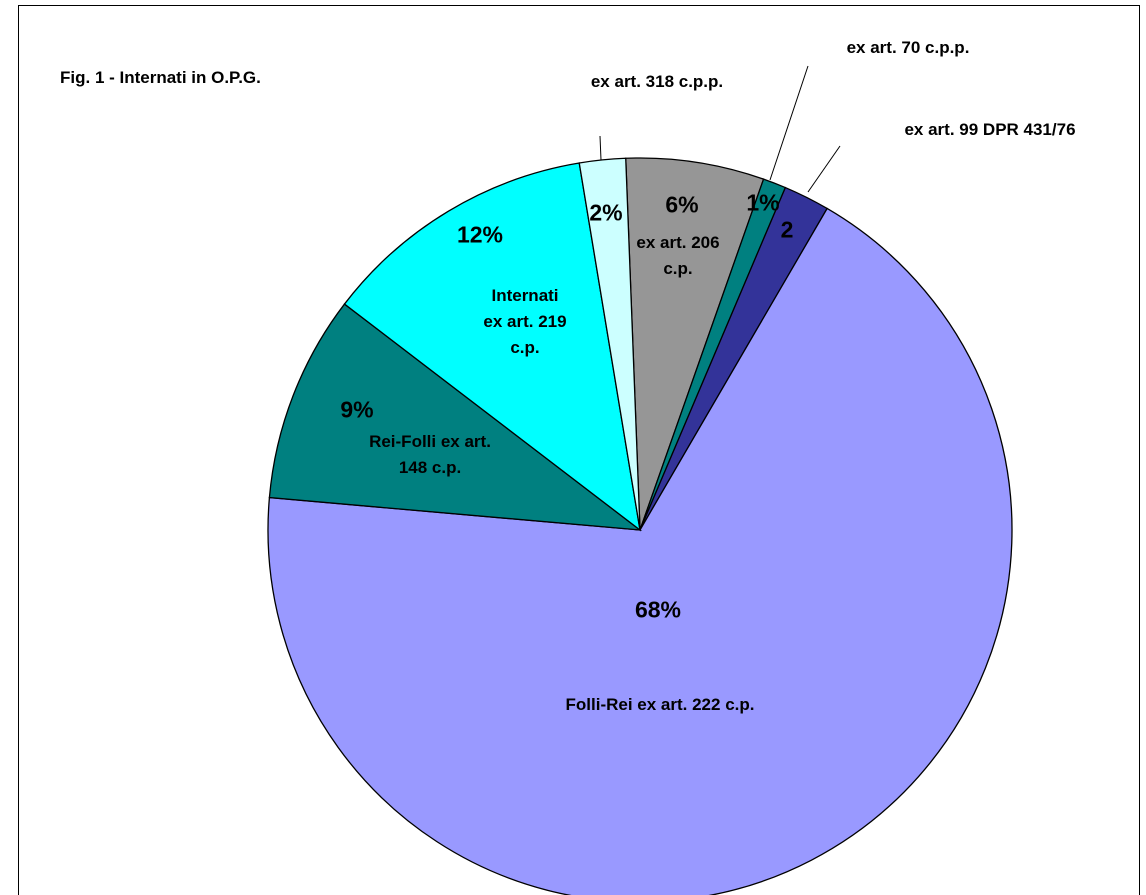 This screenshot has width=1146, height=895. I want to click on slice-label: Internati ex art. 219 c.p., so click(525, 321).